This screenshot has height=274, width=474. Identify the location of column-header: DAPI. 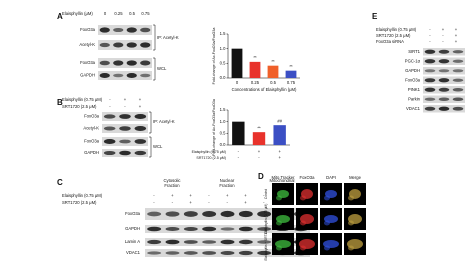
(331, 177).